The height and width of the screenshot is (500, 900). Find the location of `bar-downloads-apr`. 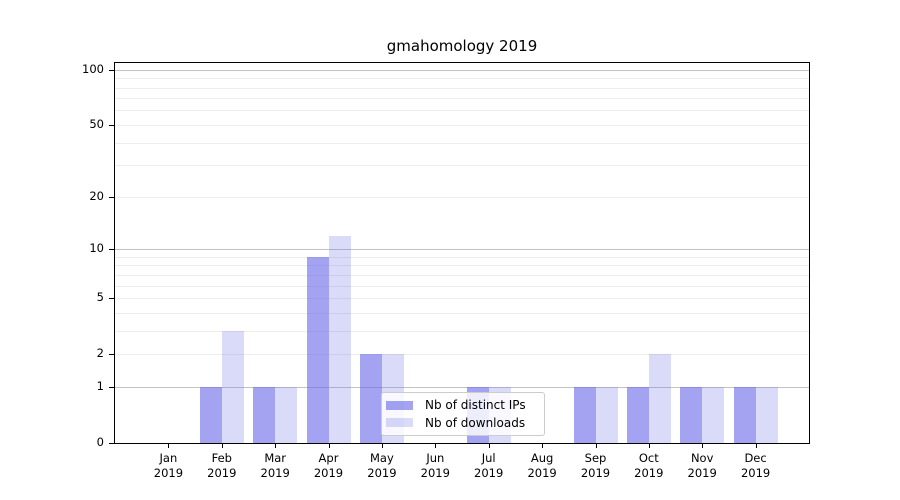

bar-downloads-apr is located at coordinates (339, 339).